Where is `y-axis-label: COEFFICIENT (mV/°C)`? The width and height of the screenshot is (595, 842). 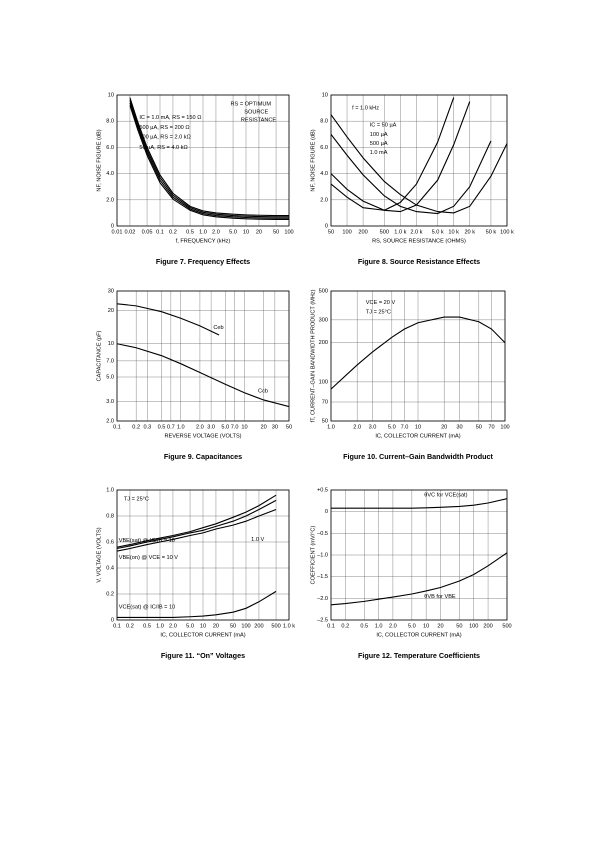
y-axis-label: COEFFICIENT (mV/°C) is located at coordinates (313, 555).